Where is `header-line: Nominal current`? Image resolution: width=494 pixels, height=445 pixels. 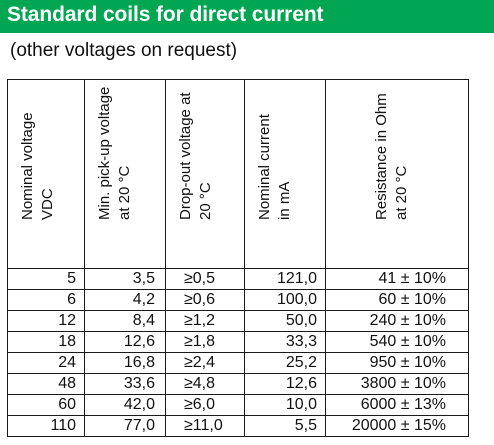 header-line: Nominal current is located at coordinates (264, 167).